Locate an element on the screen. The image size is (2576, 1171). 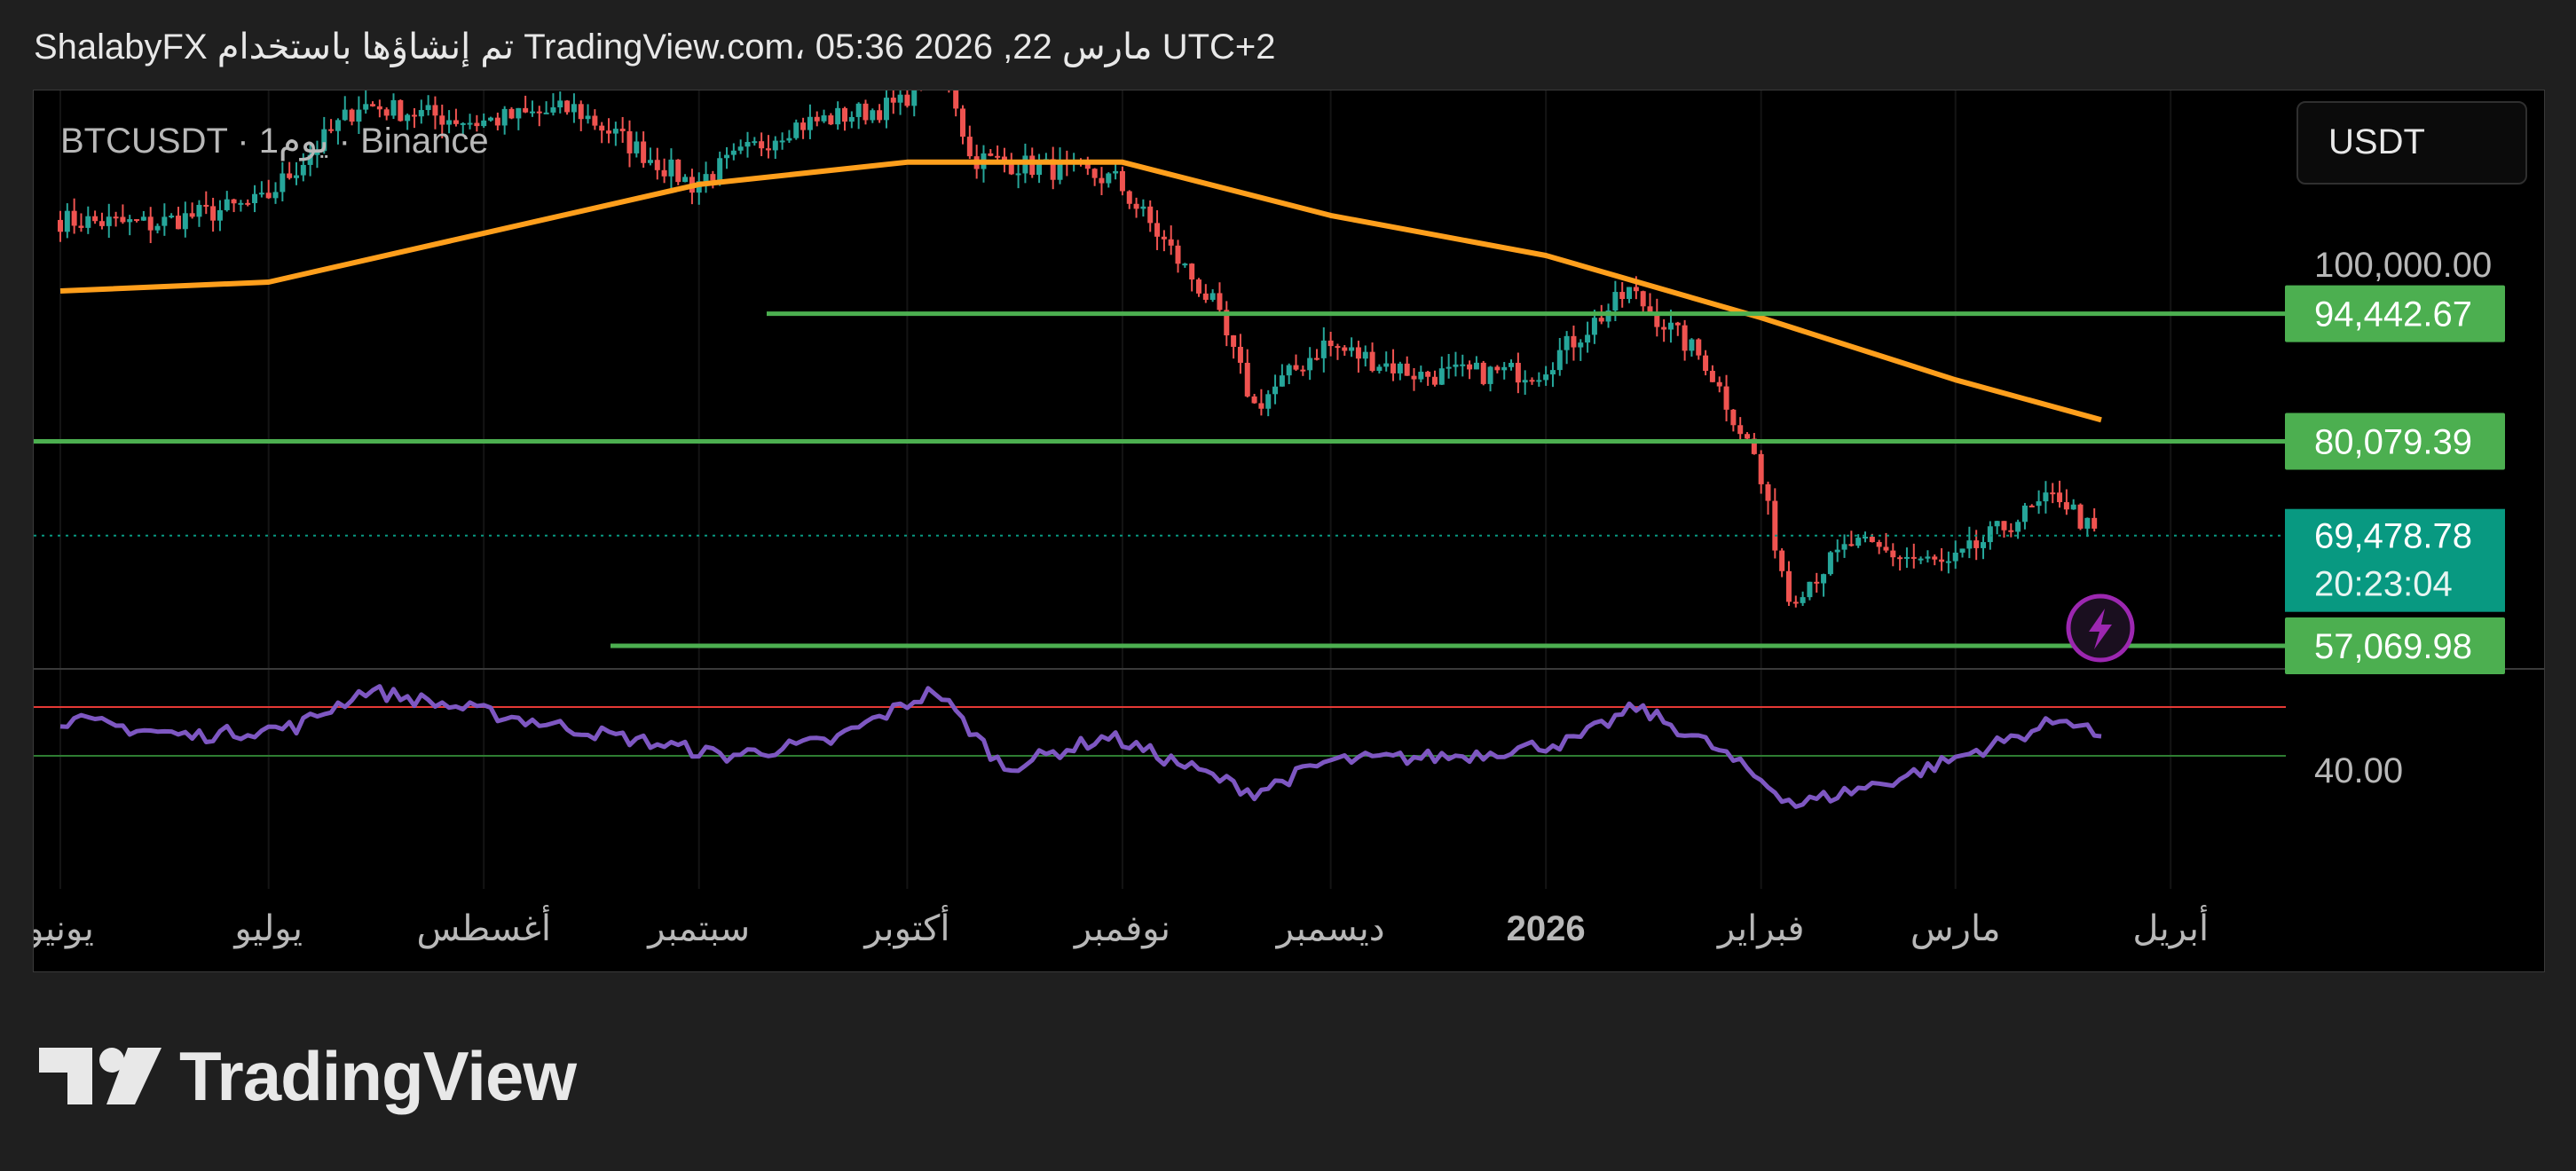
level-price-tag: 94,442.67 is located at coordinates (2395, 314).